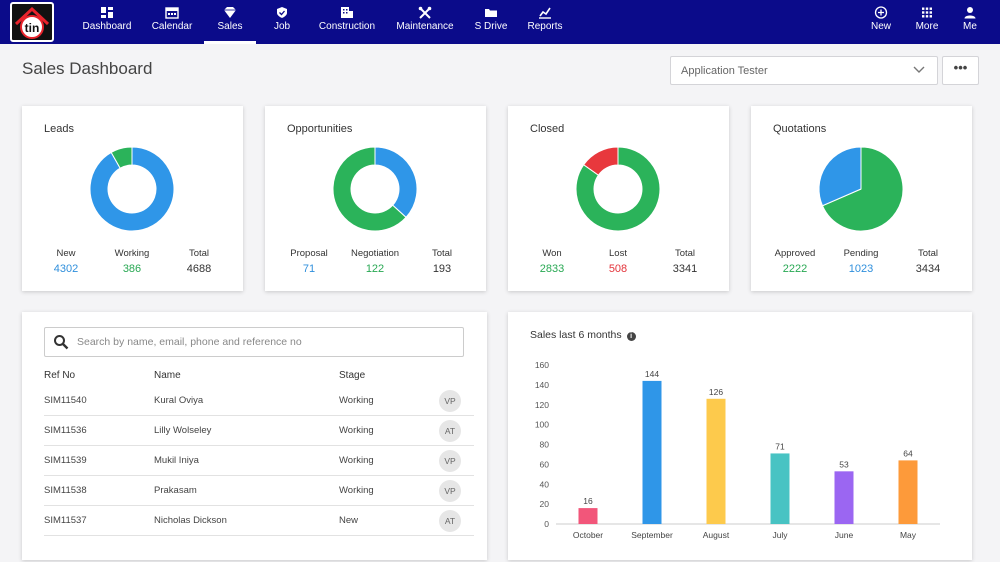 The image size is (1000, 562). Describe the element at coordinates (65, 490) in the screenshot. I see `row-ref: SIM11538` at that location.